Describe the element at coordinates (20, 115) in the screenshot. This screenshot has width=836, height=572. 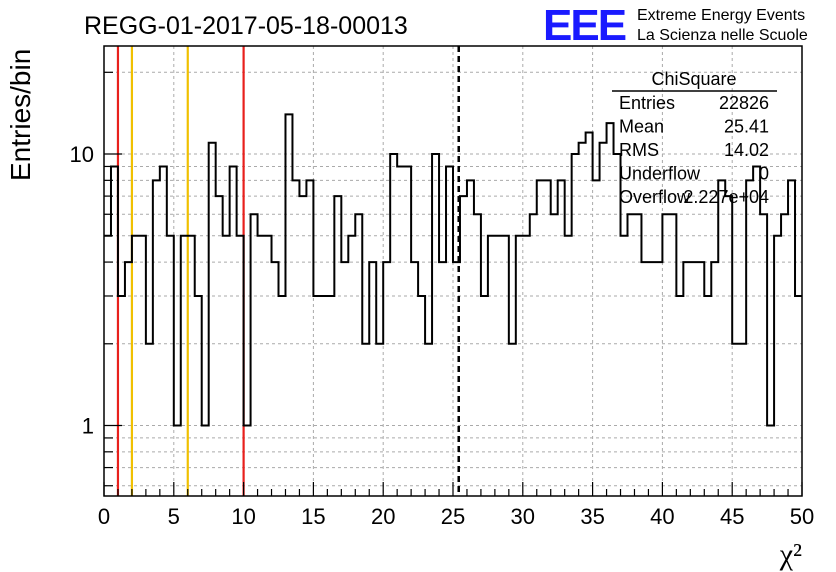
I see `y-axis-label: Entries/bin` at that location.